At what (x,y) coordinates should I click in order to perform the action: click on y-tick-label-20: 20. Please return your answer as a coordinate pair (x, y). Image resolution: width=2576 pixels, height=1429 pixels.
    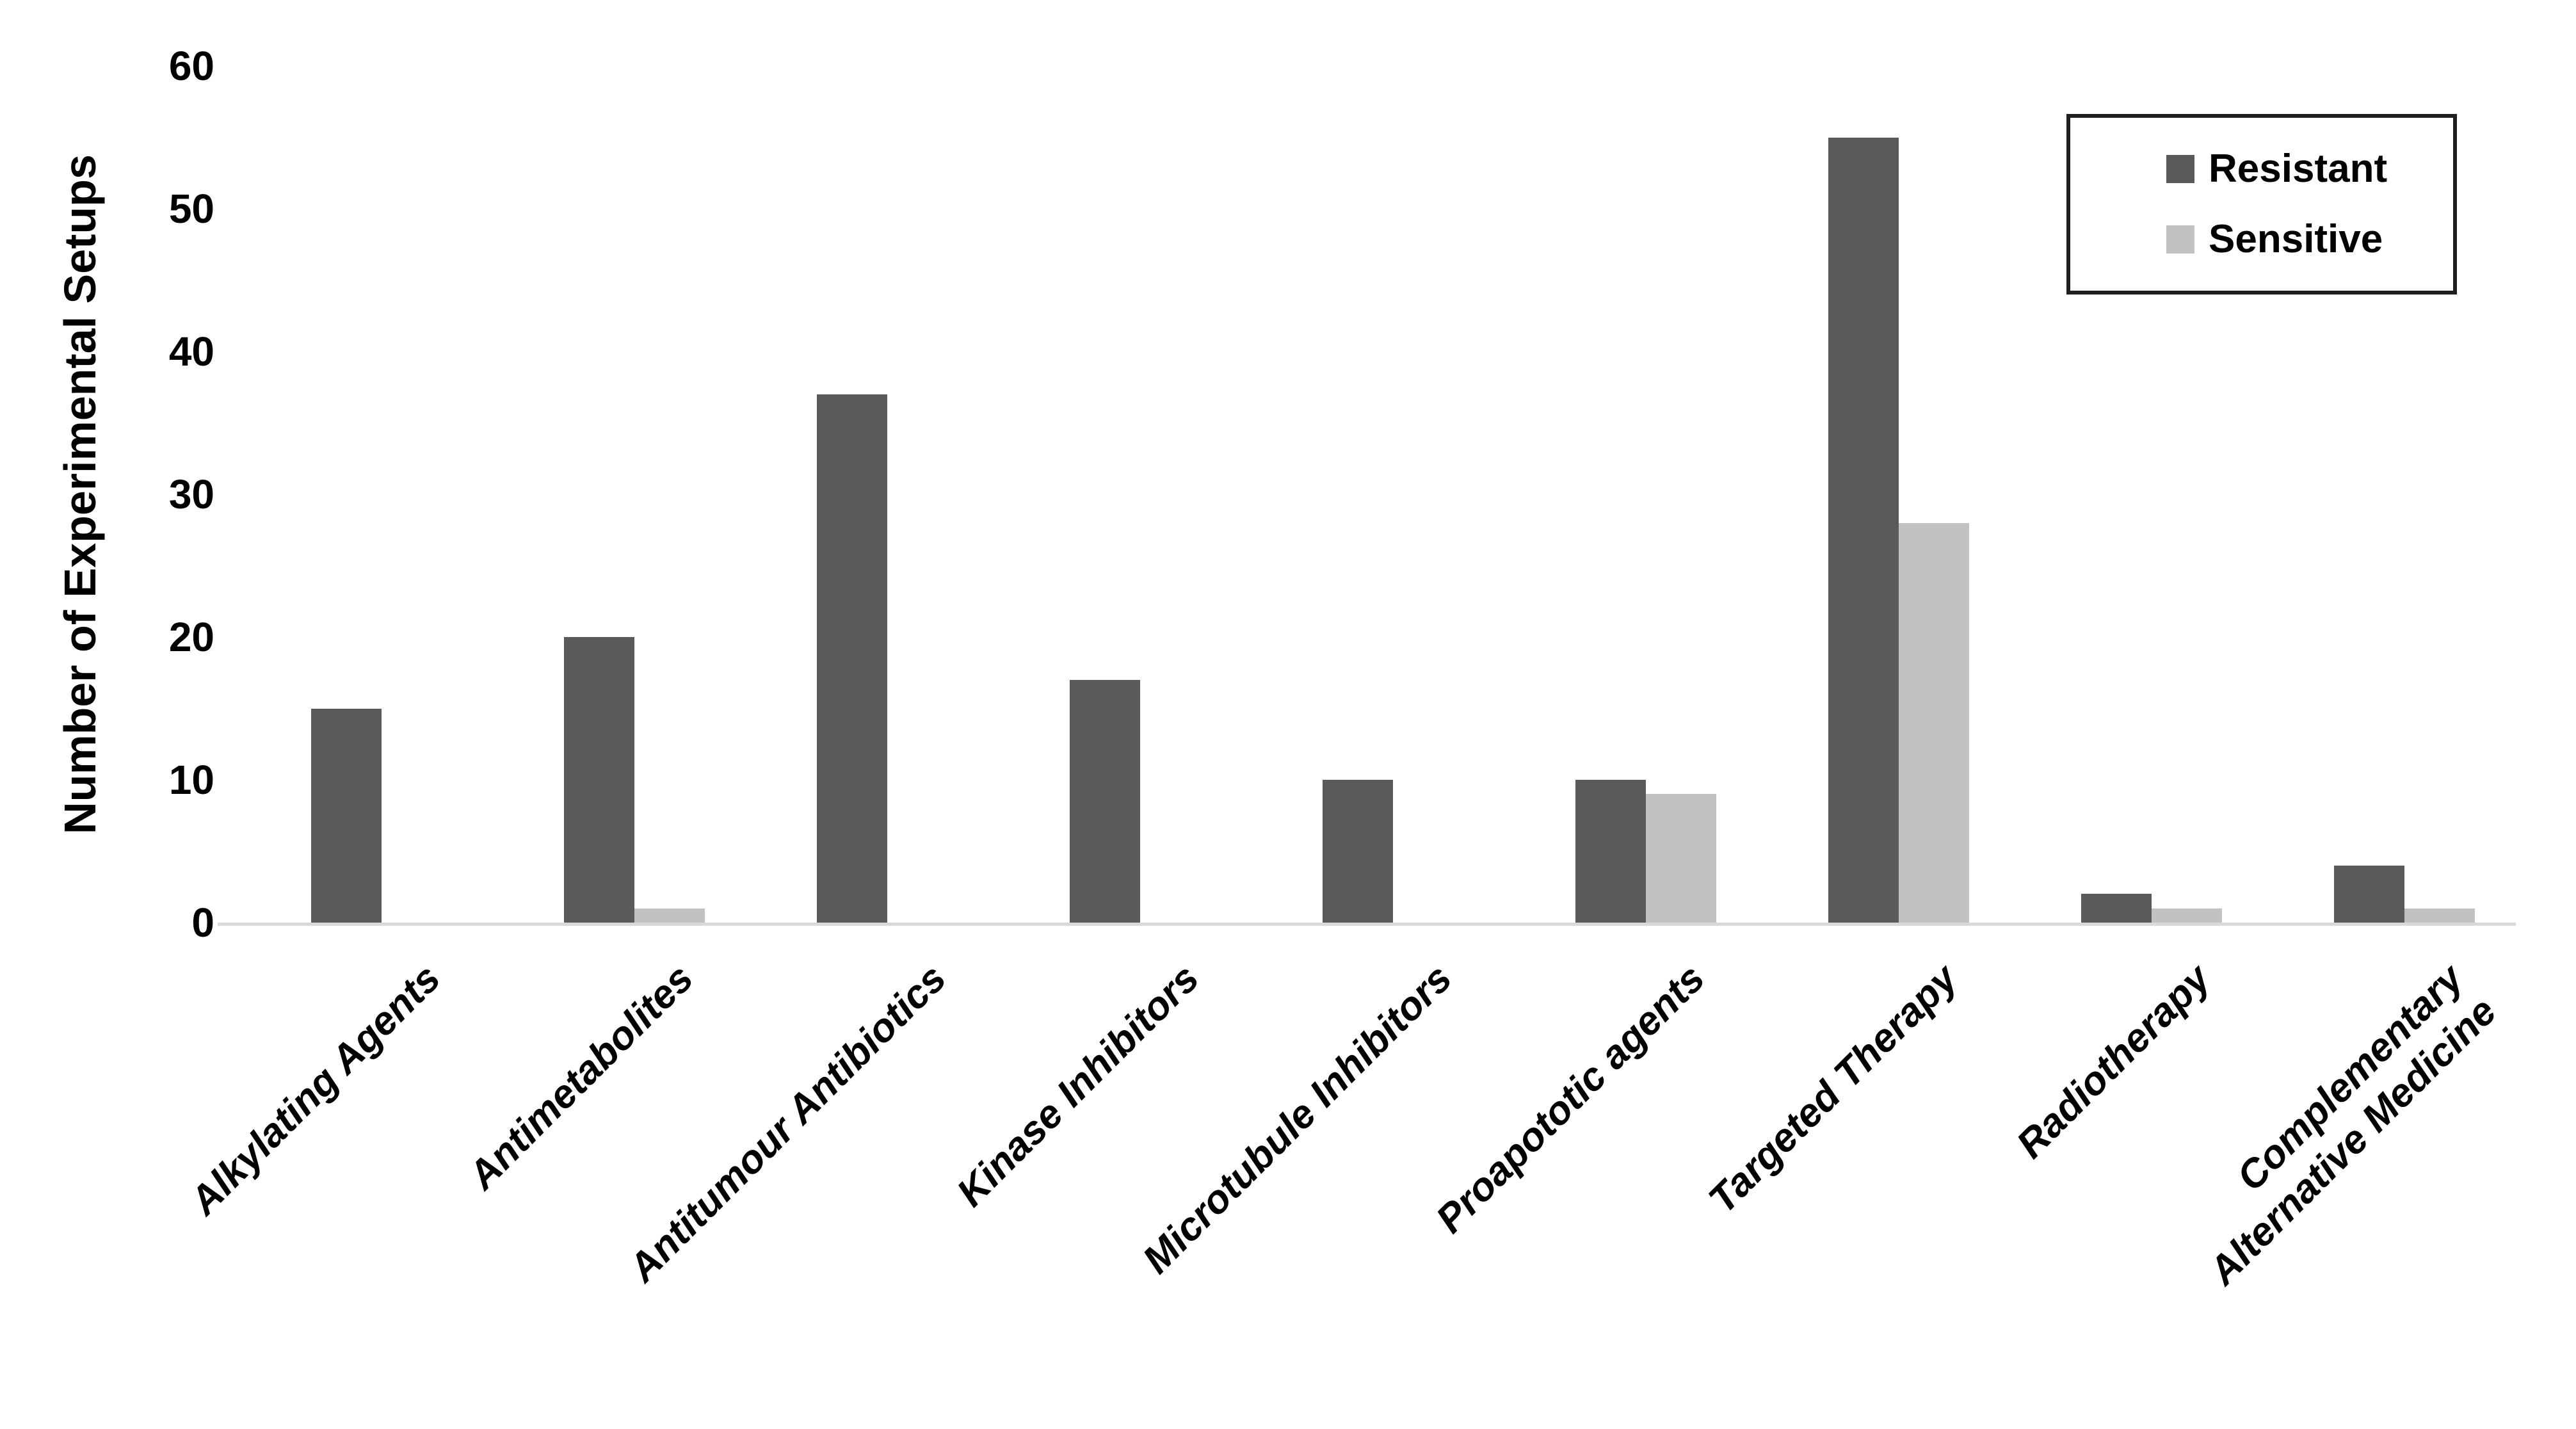
    Looking at the image, I should click on (191, 637).